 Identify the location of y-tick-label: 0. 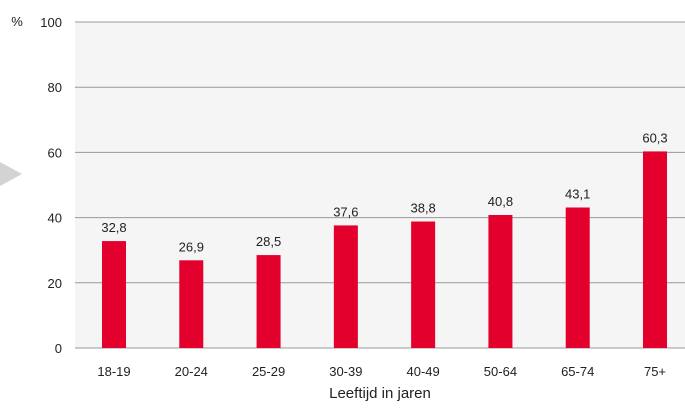
(58, 348).